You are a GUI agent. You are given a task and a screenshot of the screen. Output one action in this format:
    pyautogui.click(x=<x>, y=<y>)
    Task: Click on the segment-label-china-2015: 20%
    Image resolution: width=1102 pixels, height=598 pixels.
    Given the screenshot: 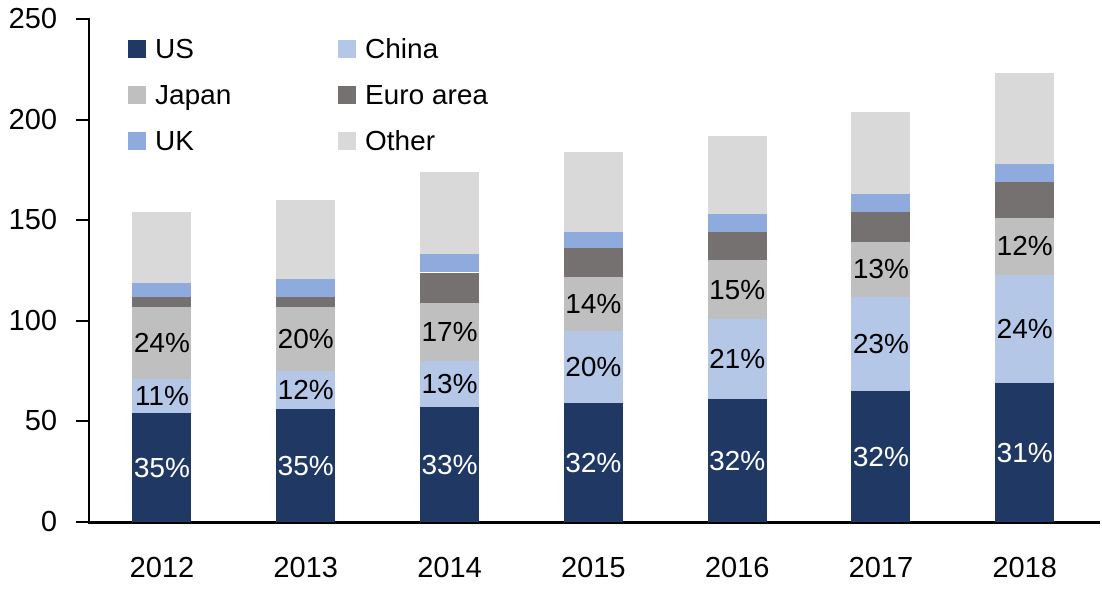 What is the action you would take?
    pyautogui.click(x=593, y=367)
    